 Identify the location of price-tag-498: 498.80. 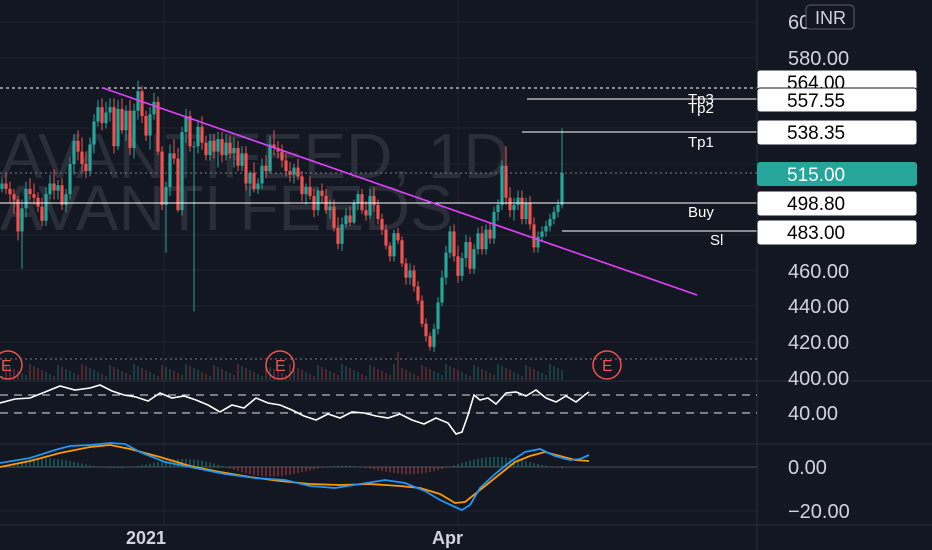
(837, 203).